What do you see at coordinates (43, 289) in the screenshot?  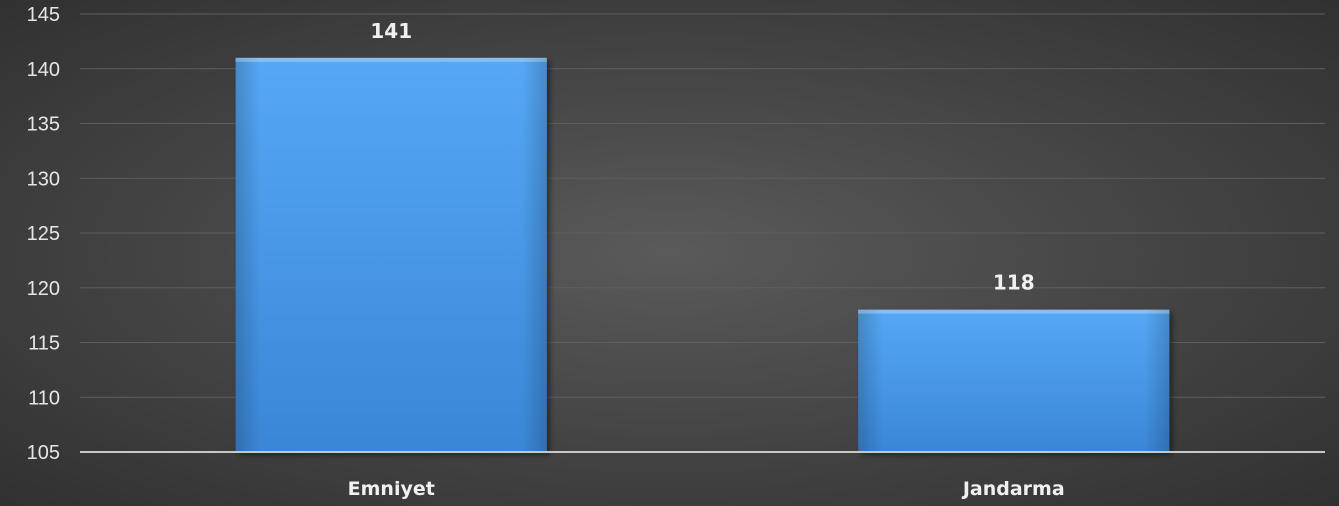 I see `y-tick-label: 120` at bounding box center [43, 289].